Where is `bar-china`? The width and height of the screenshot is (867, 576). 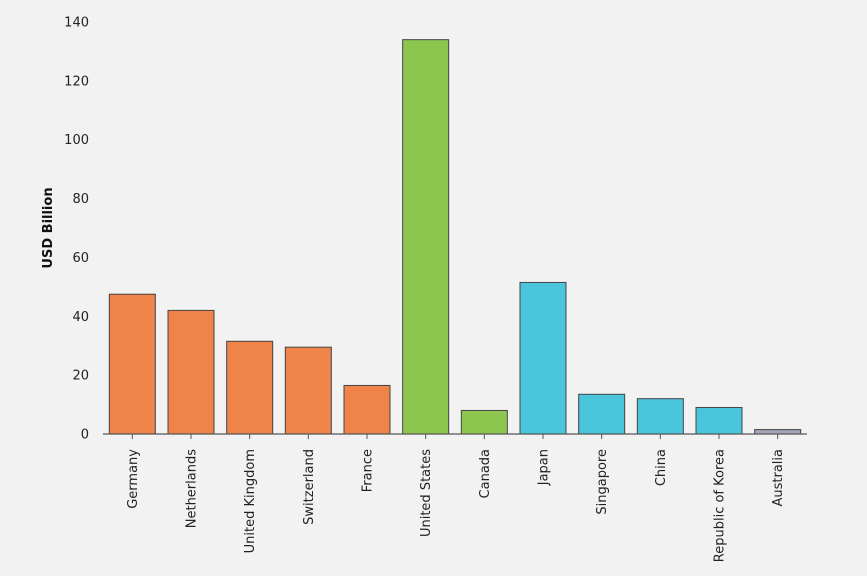 bar-china is located at coordinates (660, 416).